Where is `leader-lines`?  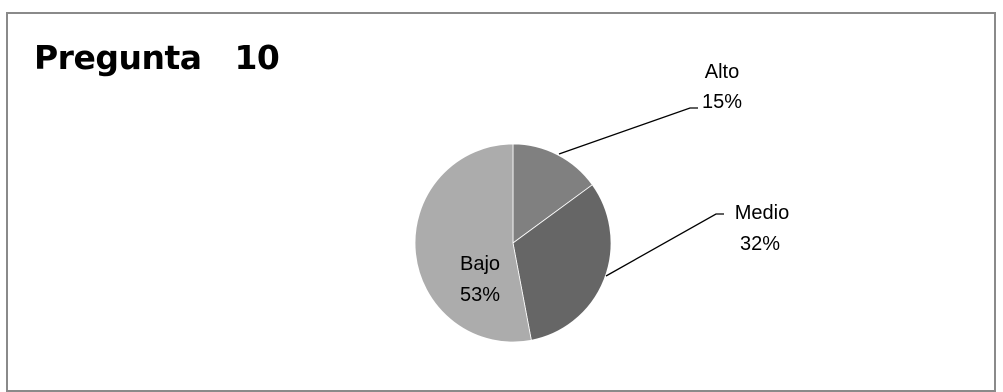
leader-lines is located at coordinates (641, 192).